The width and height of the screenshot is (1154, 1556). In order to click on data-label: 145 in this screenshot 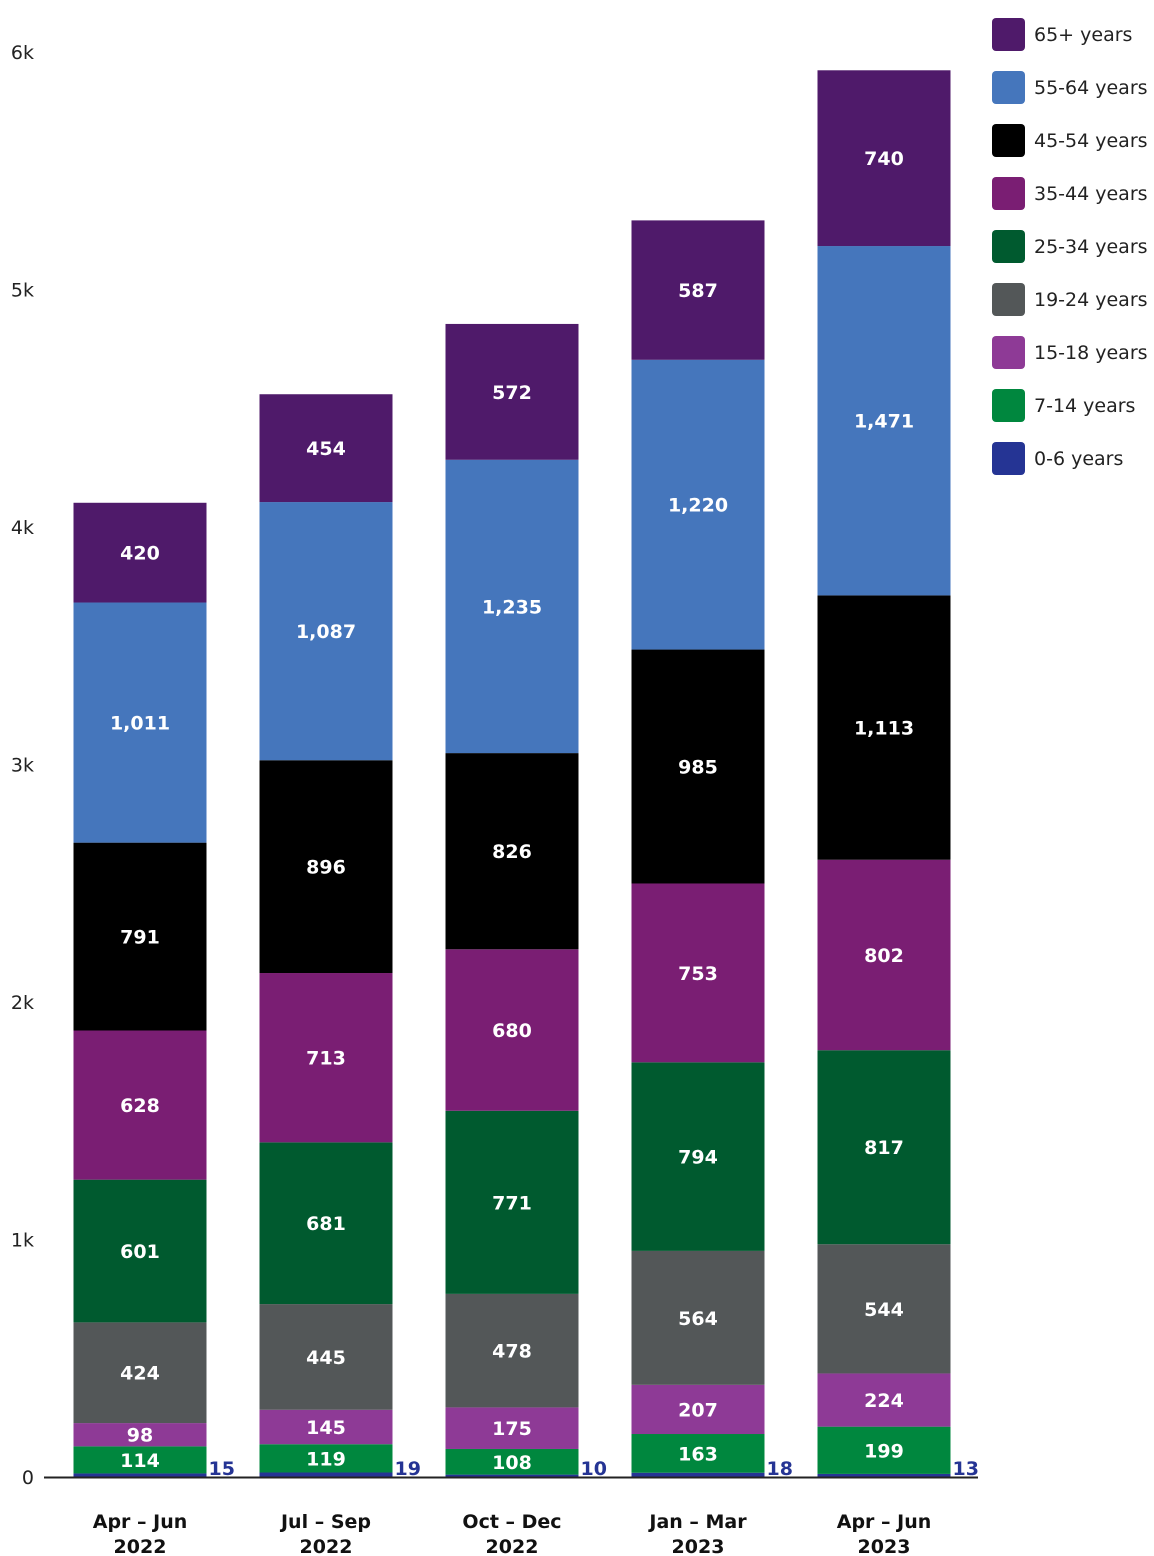, I will do `click(326, 1428)`.